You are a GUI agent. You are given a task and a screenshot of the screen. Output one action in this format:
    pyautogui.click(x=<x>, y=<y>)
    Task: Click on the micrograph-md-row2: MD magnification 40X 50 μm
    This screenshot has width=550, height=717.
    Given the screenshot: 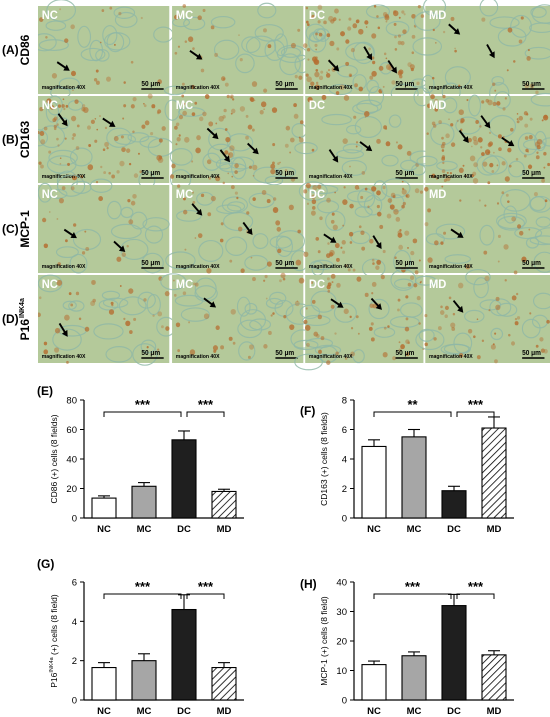 What is the action you would take?
    pyautogui.click(x=483, y=138)
    